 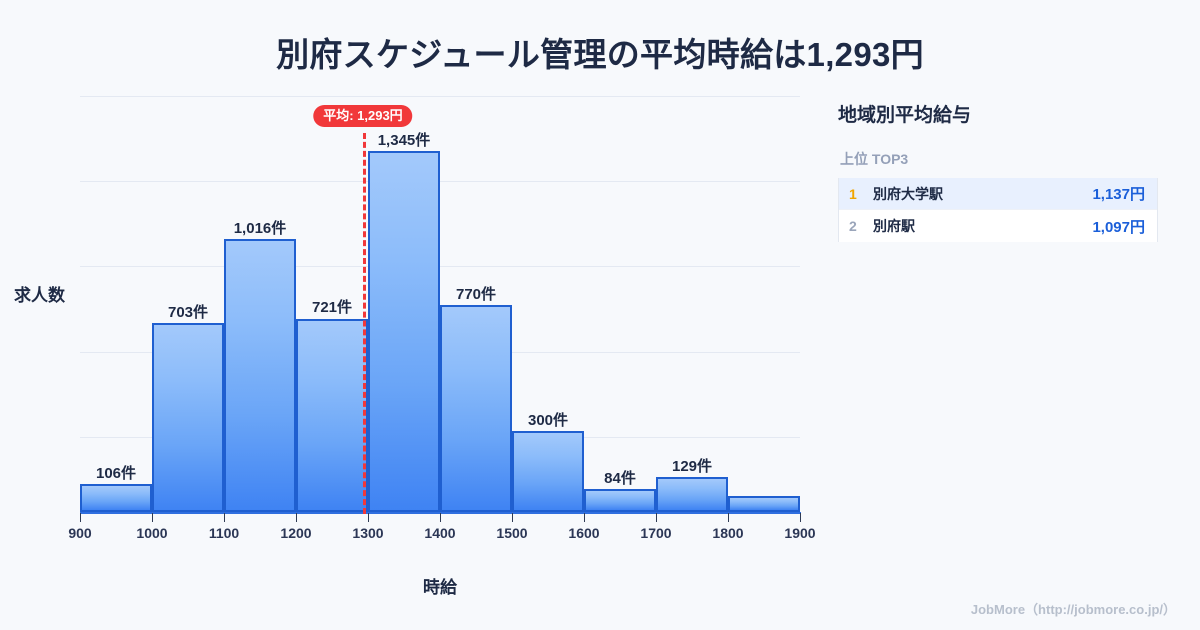 I want to click on x-axis-tick-label: 1600, so click(x=584, y=533).